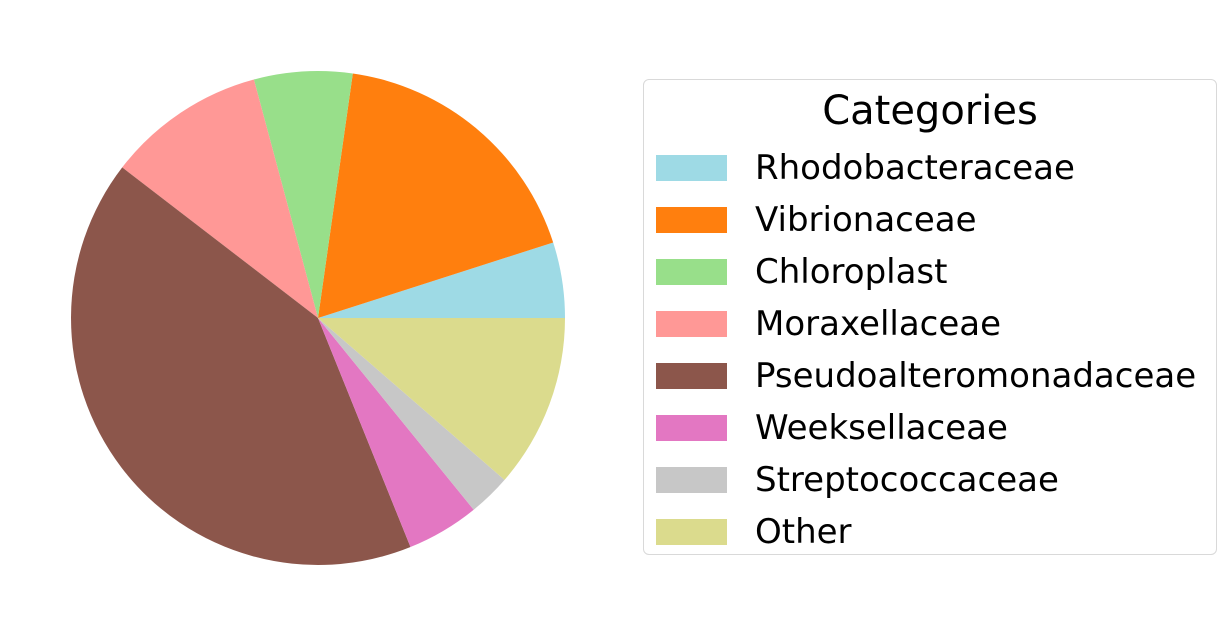 The image size is (1228, 636). I want to click on pie-slice-streptococcaceae, so click(411, 414).